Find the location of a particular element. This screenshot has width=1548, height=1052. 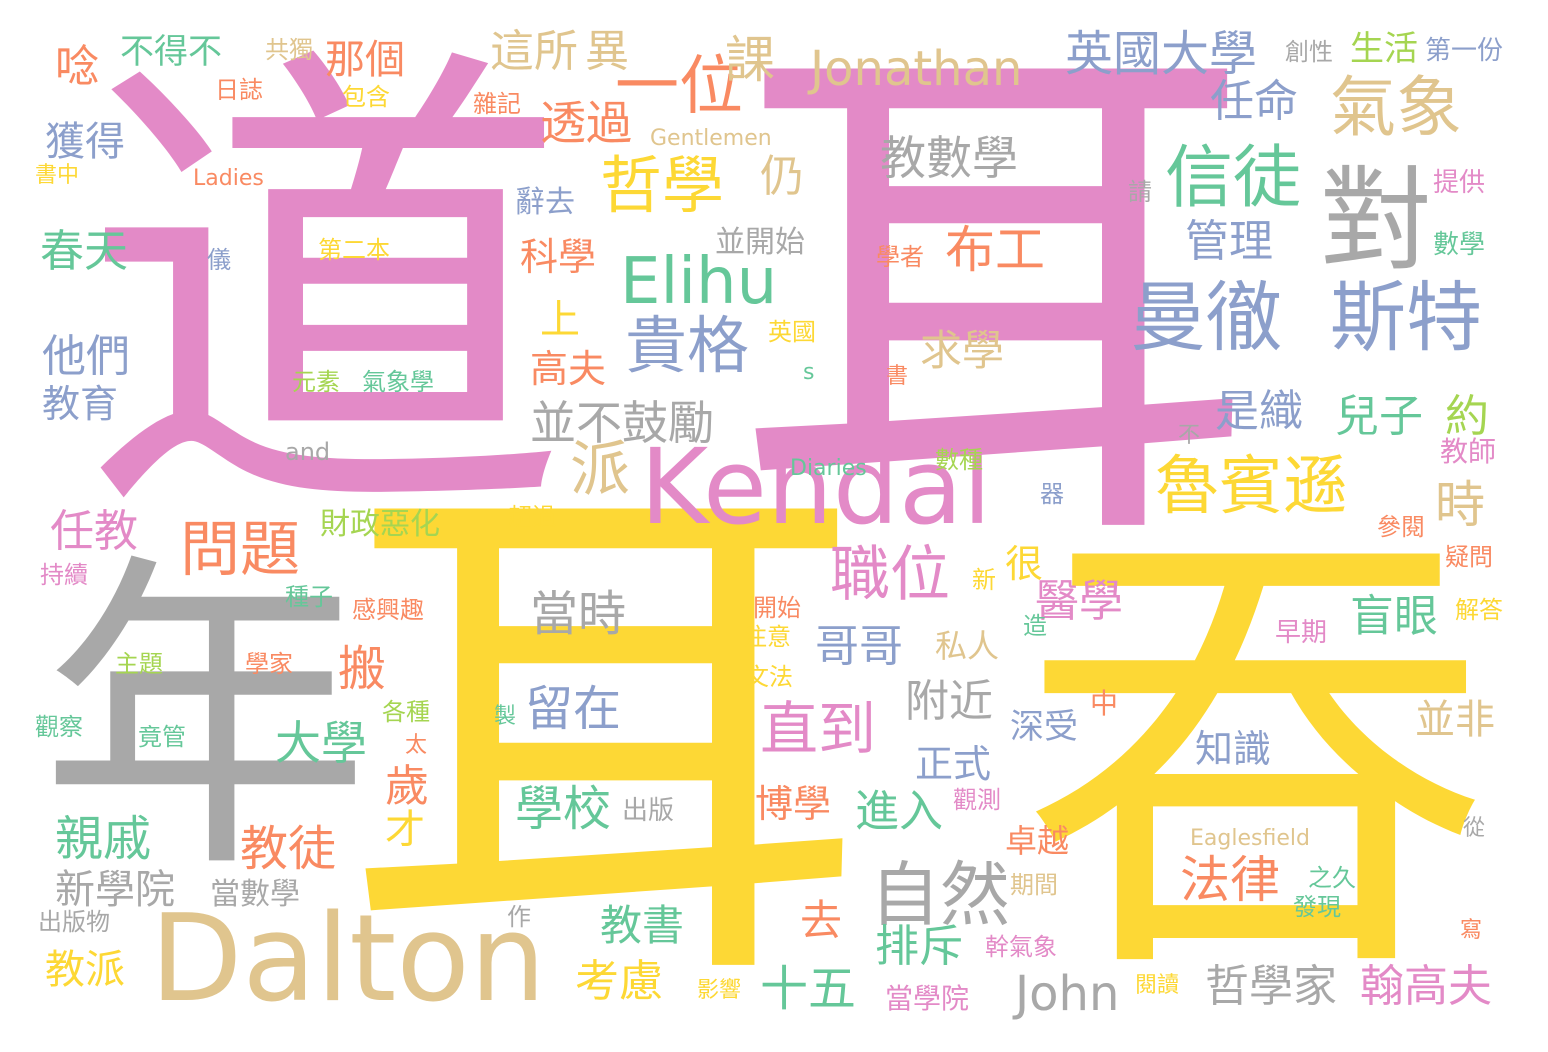

word: 英國 is located at coordinates (792, 332).